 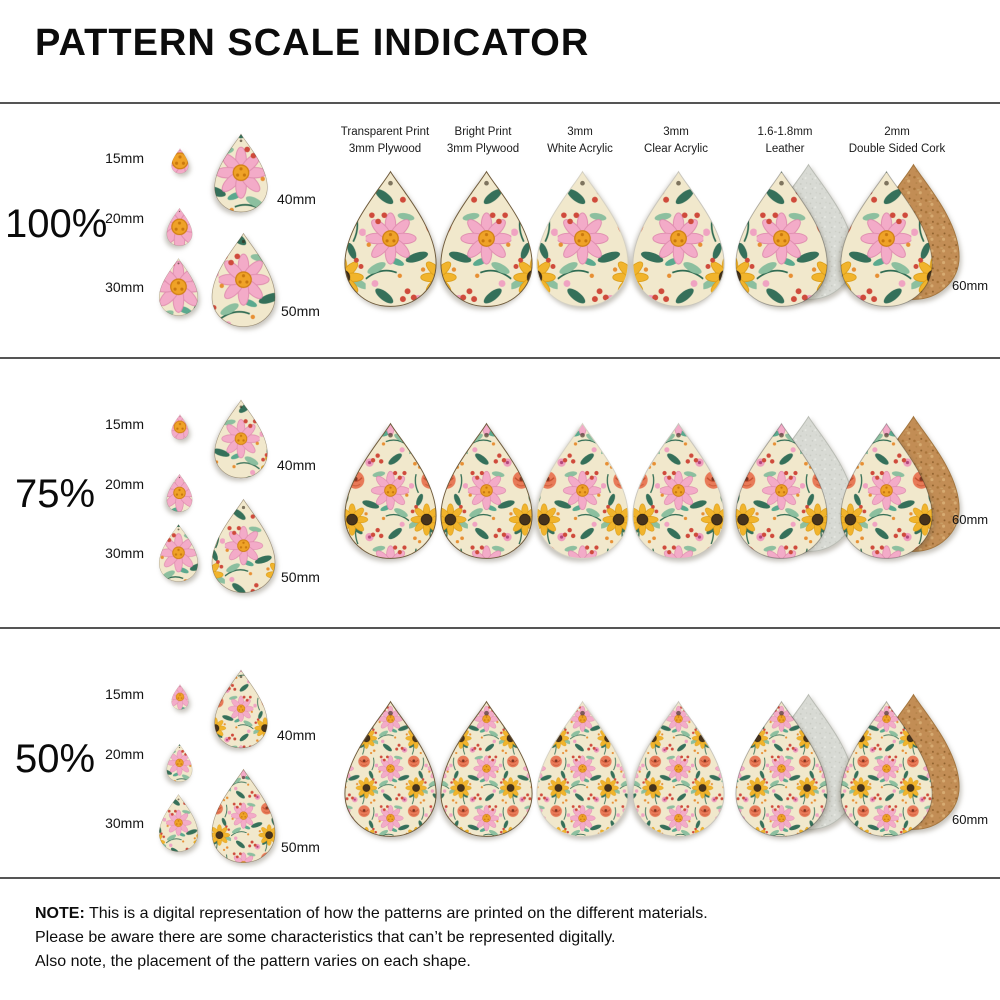 I want to click on size-label-20mm-75: 20mm, so click(x=124, y=484).